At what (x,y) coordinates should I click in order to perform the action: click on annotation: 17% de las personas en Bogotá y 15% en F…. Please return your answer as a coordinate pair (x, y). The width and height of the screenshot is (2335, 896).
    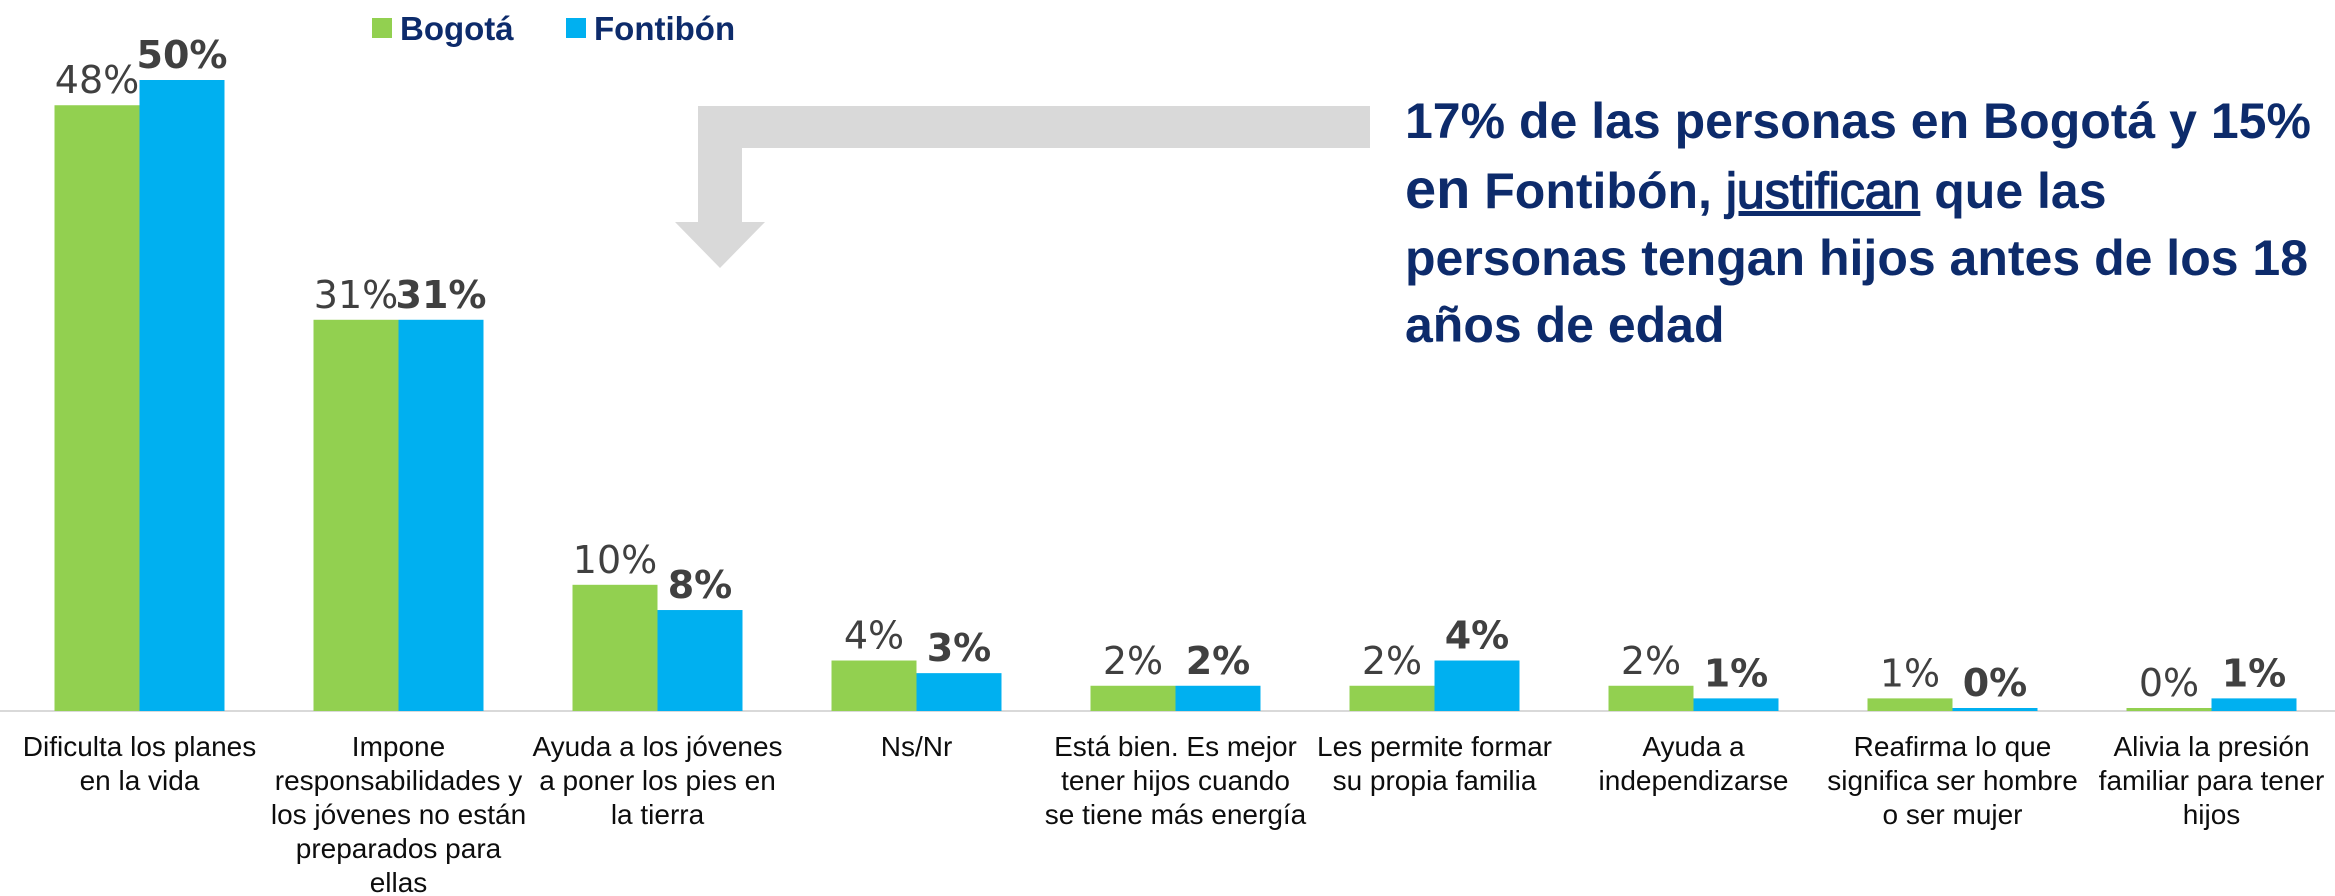
    Looking at the image, I should click on (1870, 223).